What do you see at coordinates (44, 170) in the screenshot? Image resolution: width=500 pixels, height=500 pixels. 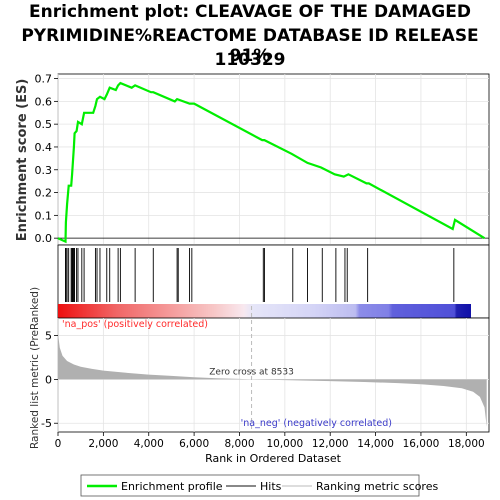 I see `es-y-tick-label: 0.3` at bounding box center [44, 170].